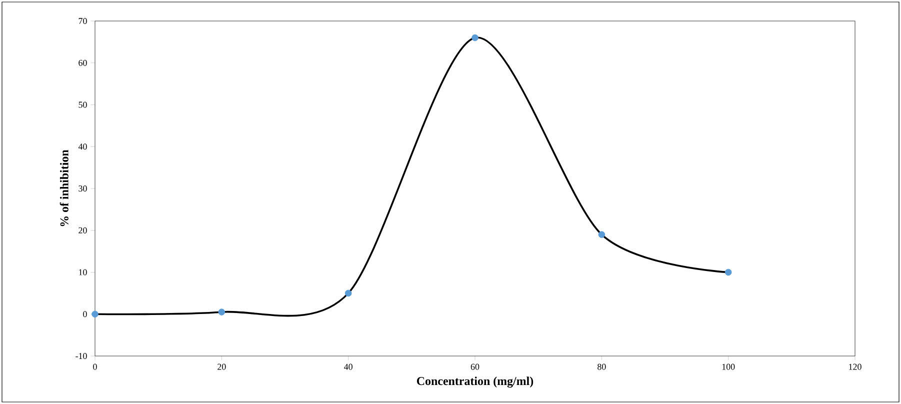 The width and height of the screenshot is (901, 404). Describe the element at coordinates (82, 105) in the screenshot. I see `y-tick-label: 50` at that location.